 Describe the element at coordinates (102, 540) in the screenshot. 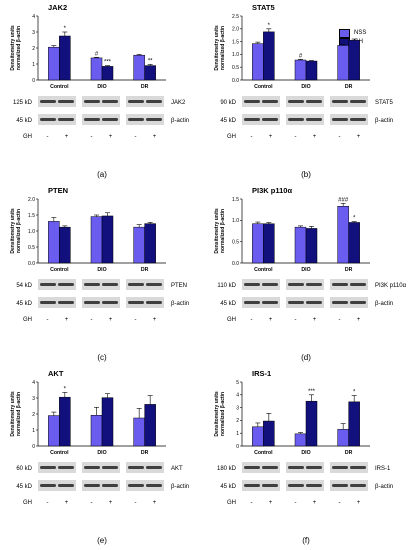

I see `panel-letter: (e)` at that location.